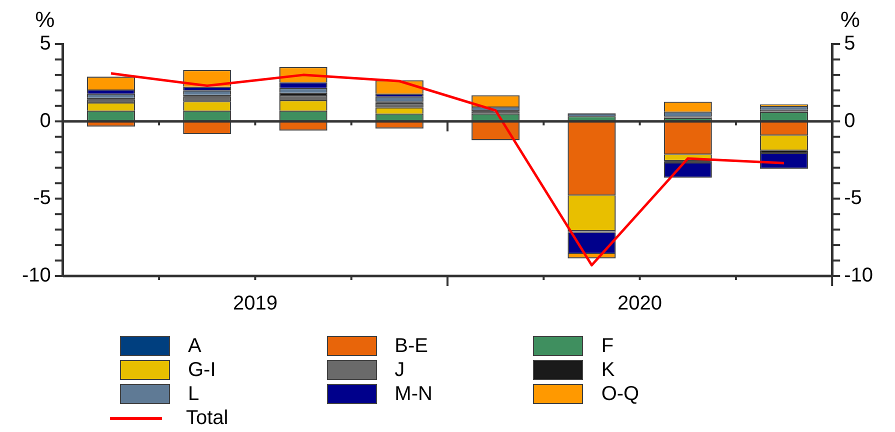  Describe the element at coordinates (850, 121) in the screenshot. I see `y2-tick-label: 0` at that location.